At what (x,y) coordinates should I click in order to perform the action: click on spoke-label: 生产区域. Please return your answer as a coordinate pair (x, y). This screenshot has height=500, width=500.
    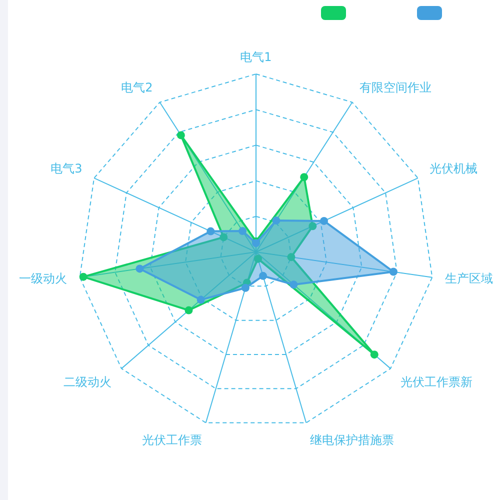
    Looking at the image, I should click on (469, 278).